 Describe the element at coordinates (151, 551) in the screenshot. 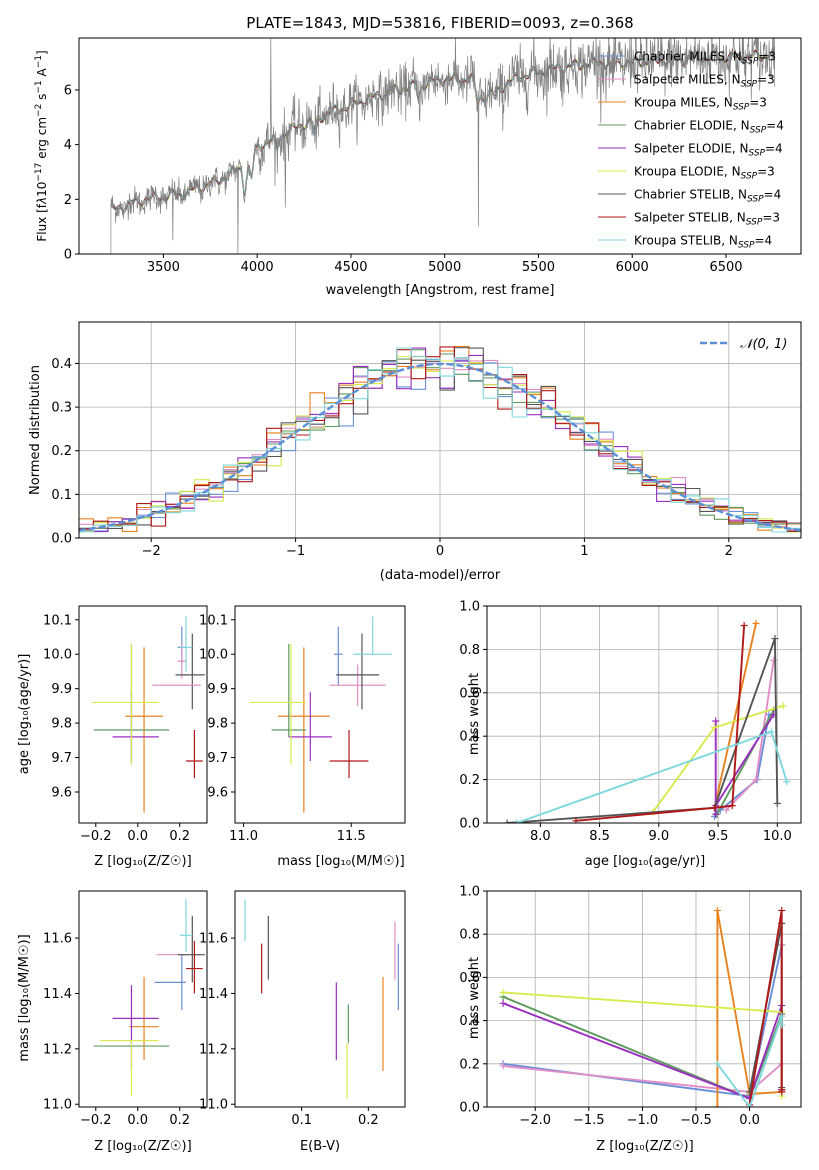

I see `x-tick-label: −2` at that location.